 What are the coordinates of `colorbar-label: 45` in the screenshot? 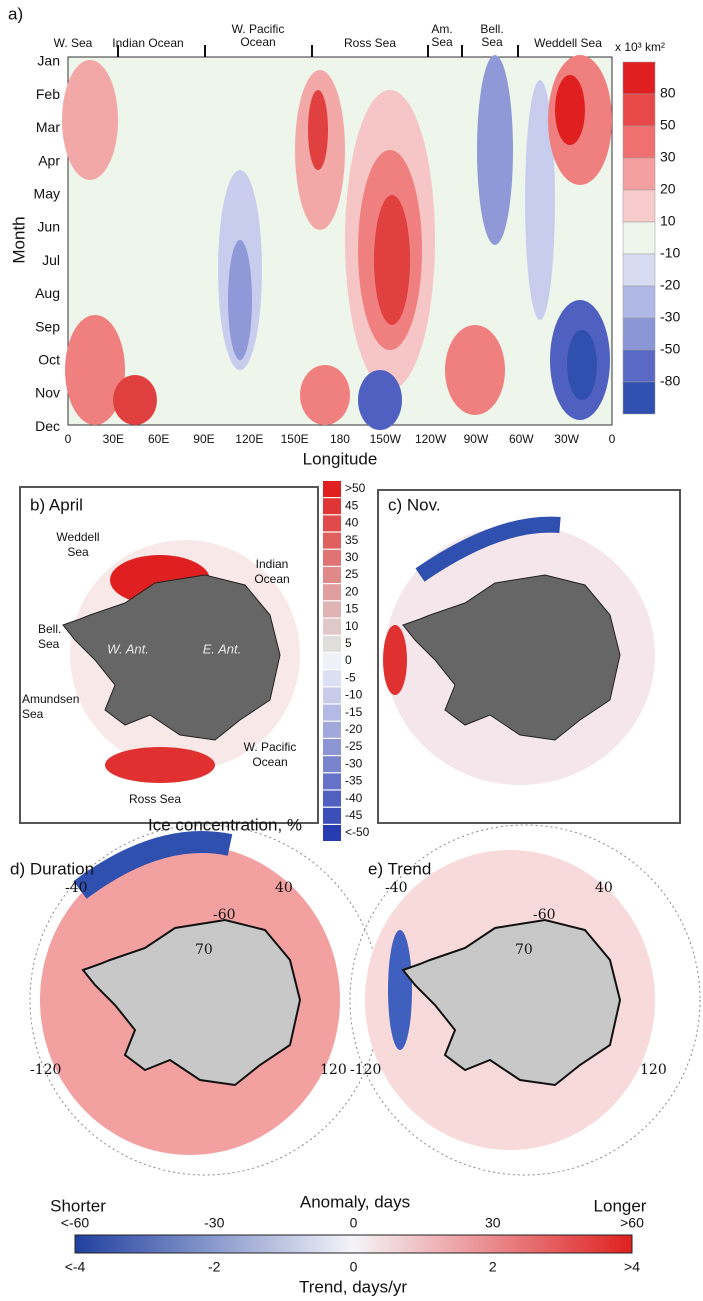 It's located at (352, 505).